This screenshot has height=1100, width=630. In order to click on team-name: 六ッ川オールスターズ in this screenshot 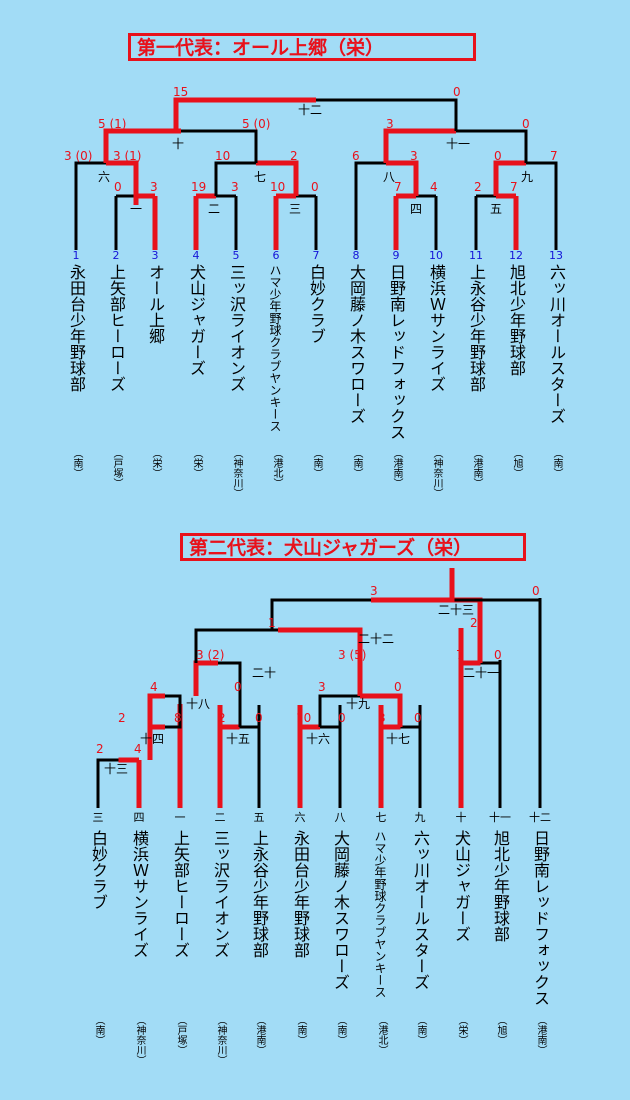, I will do `click(556, 344)`.